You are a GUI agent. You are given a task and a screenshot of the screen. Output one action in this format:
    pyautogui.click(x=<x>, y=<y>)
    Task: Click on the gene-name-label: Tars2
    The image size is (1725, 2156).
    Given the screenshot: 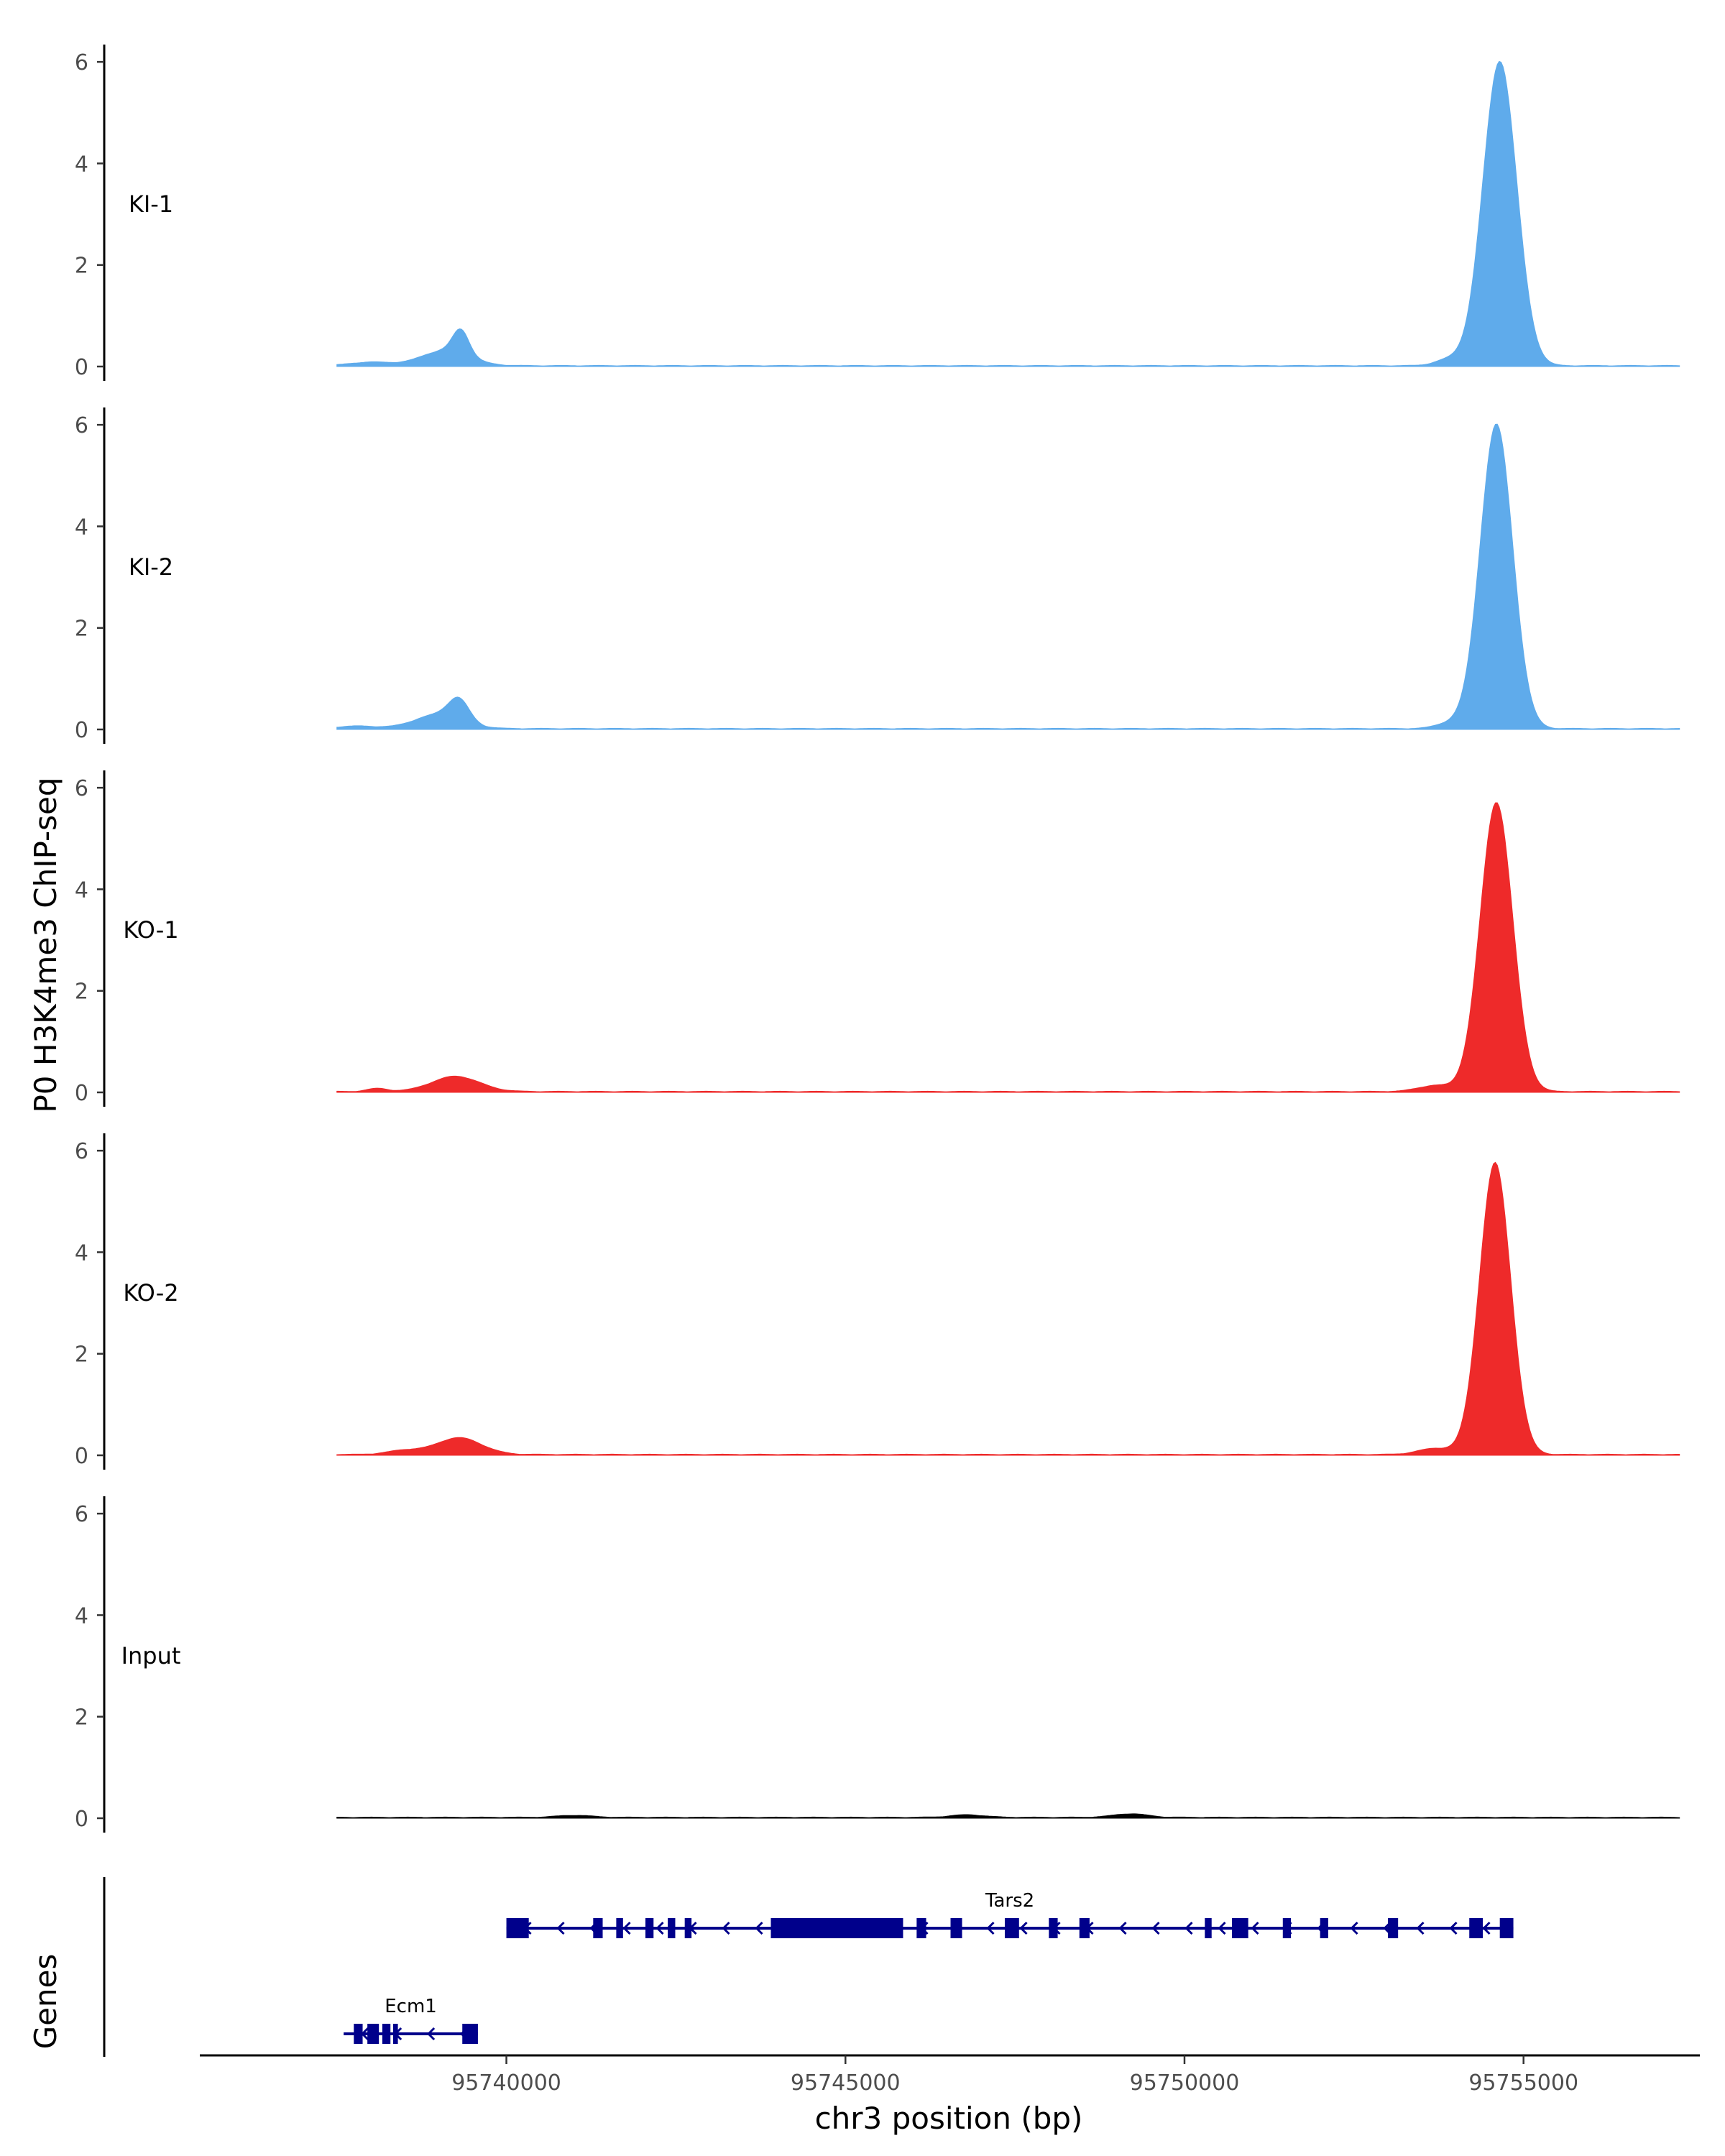 What is the action you would take?
    pyautogui.click(x=1009, y=1901)
    